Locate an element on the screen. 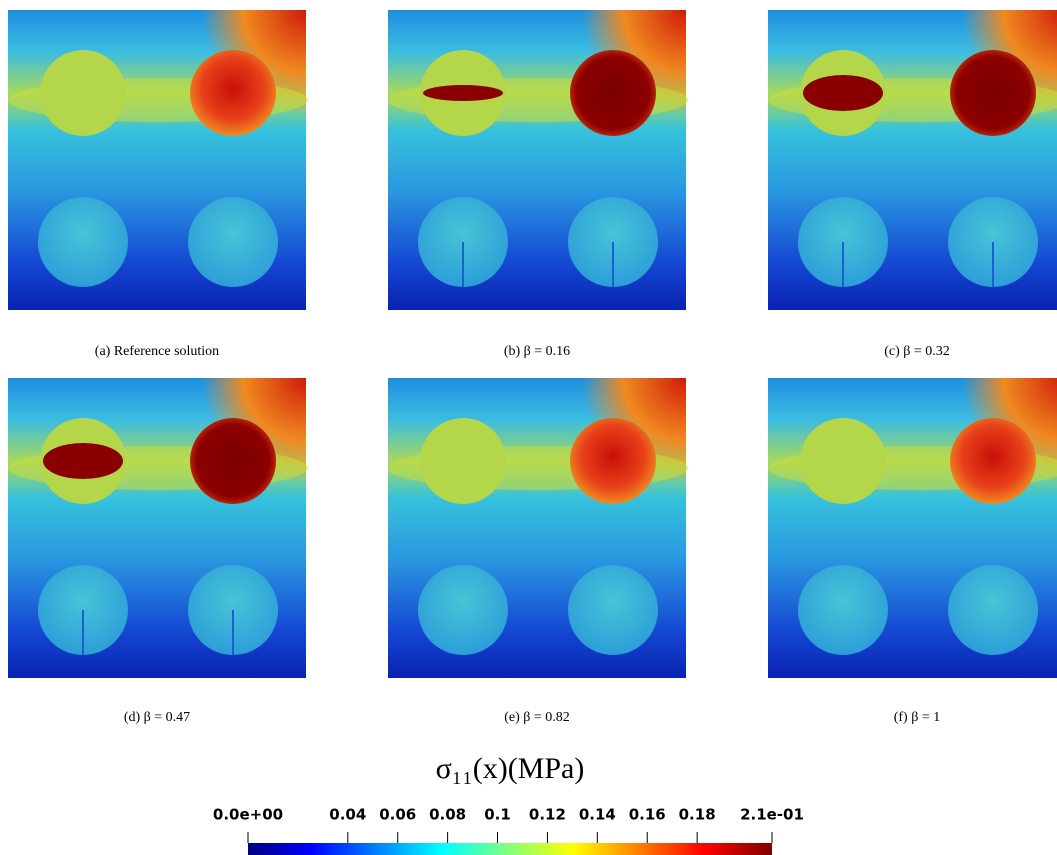 This screenshot has height=855, width=1057. panel-caption: (c) β = 0.32 is located at coordinates (917, 351).